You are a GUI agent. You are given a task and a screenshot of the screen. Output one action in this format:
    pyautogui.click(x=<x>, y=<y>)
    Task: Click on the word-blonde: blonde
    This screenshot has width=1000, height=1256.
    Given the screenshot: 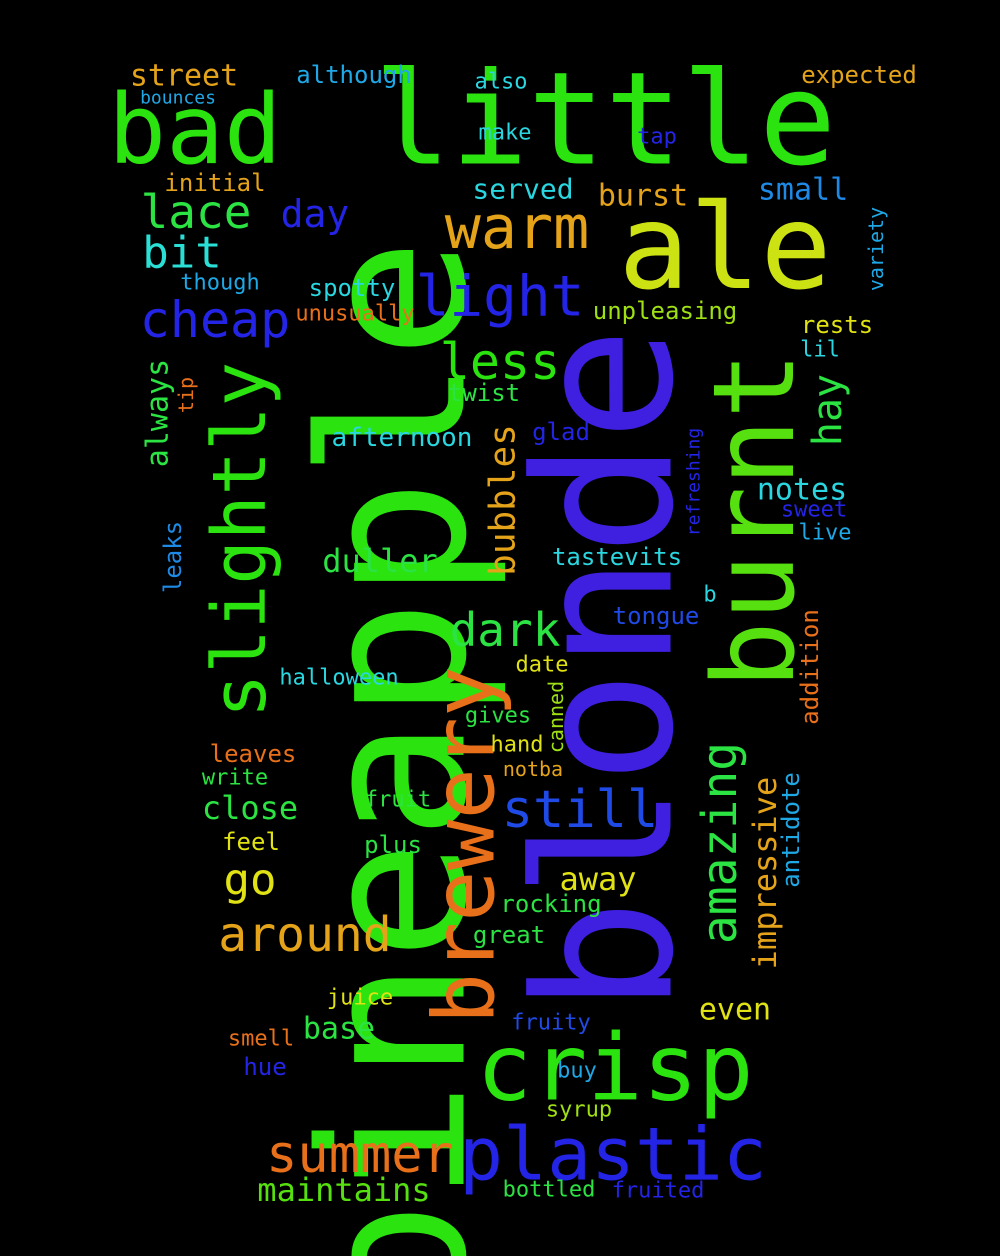 What is the action you would take?
    pyautogui.click(x=605, y=670)
    